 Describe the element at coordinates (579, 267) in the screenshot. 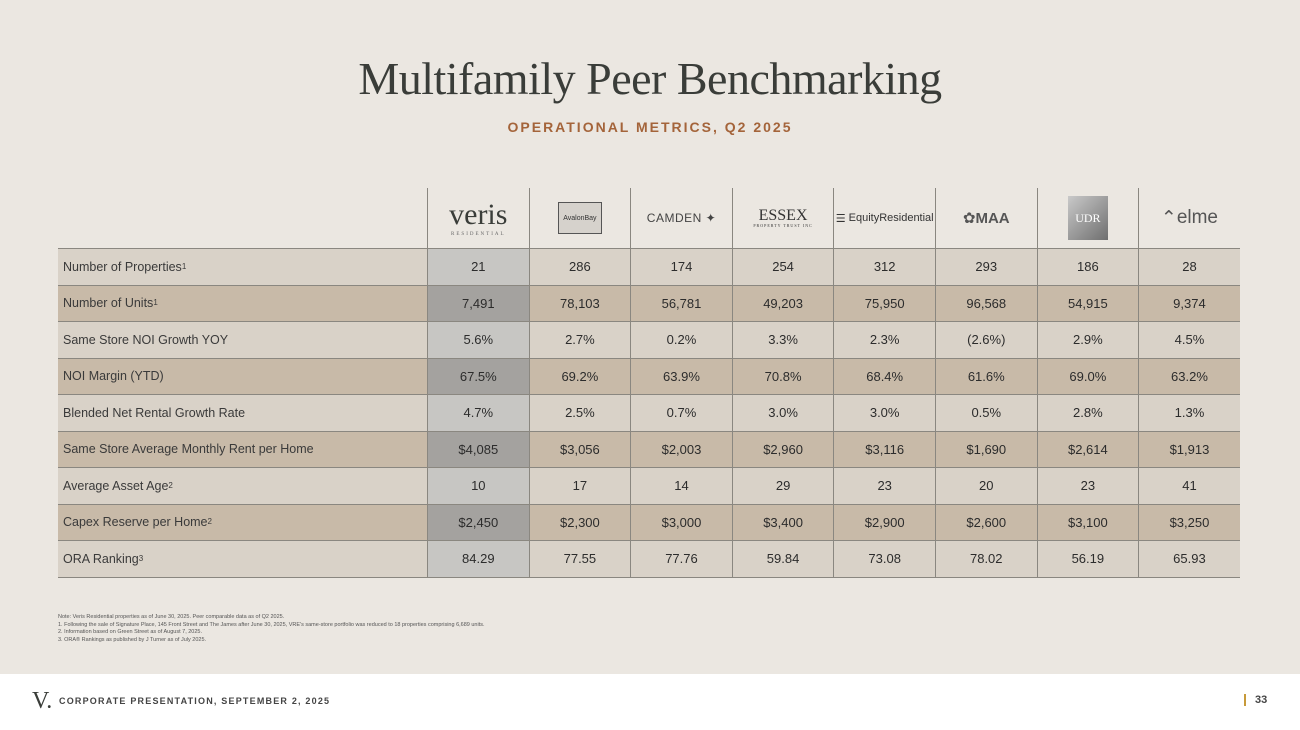

I see `table-cell: 286` at that location.